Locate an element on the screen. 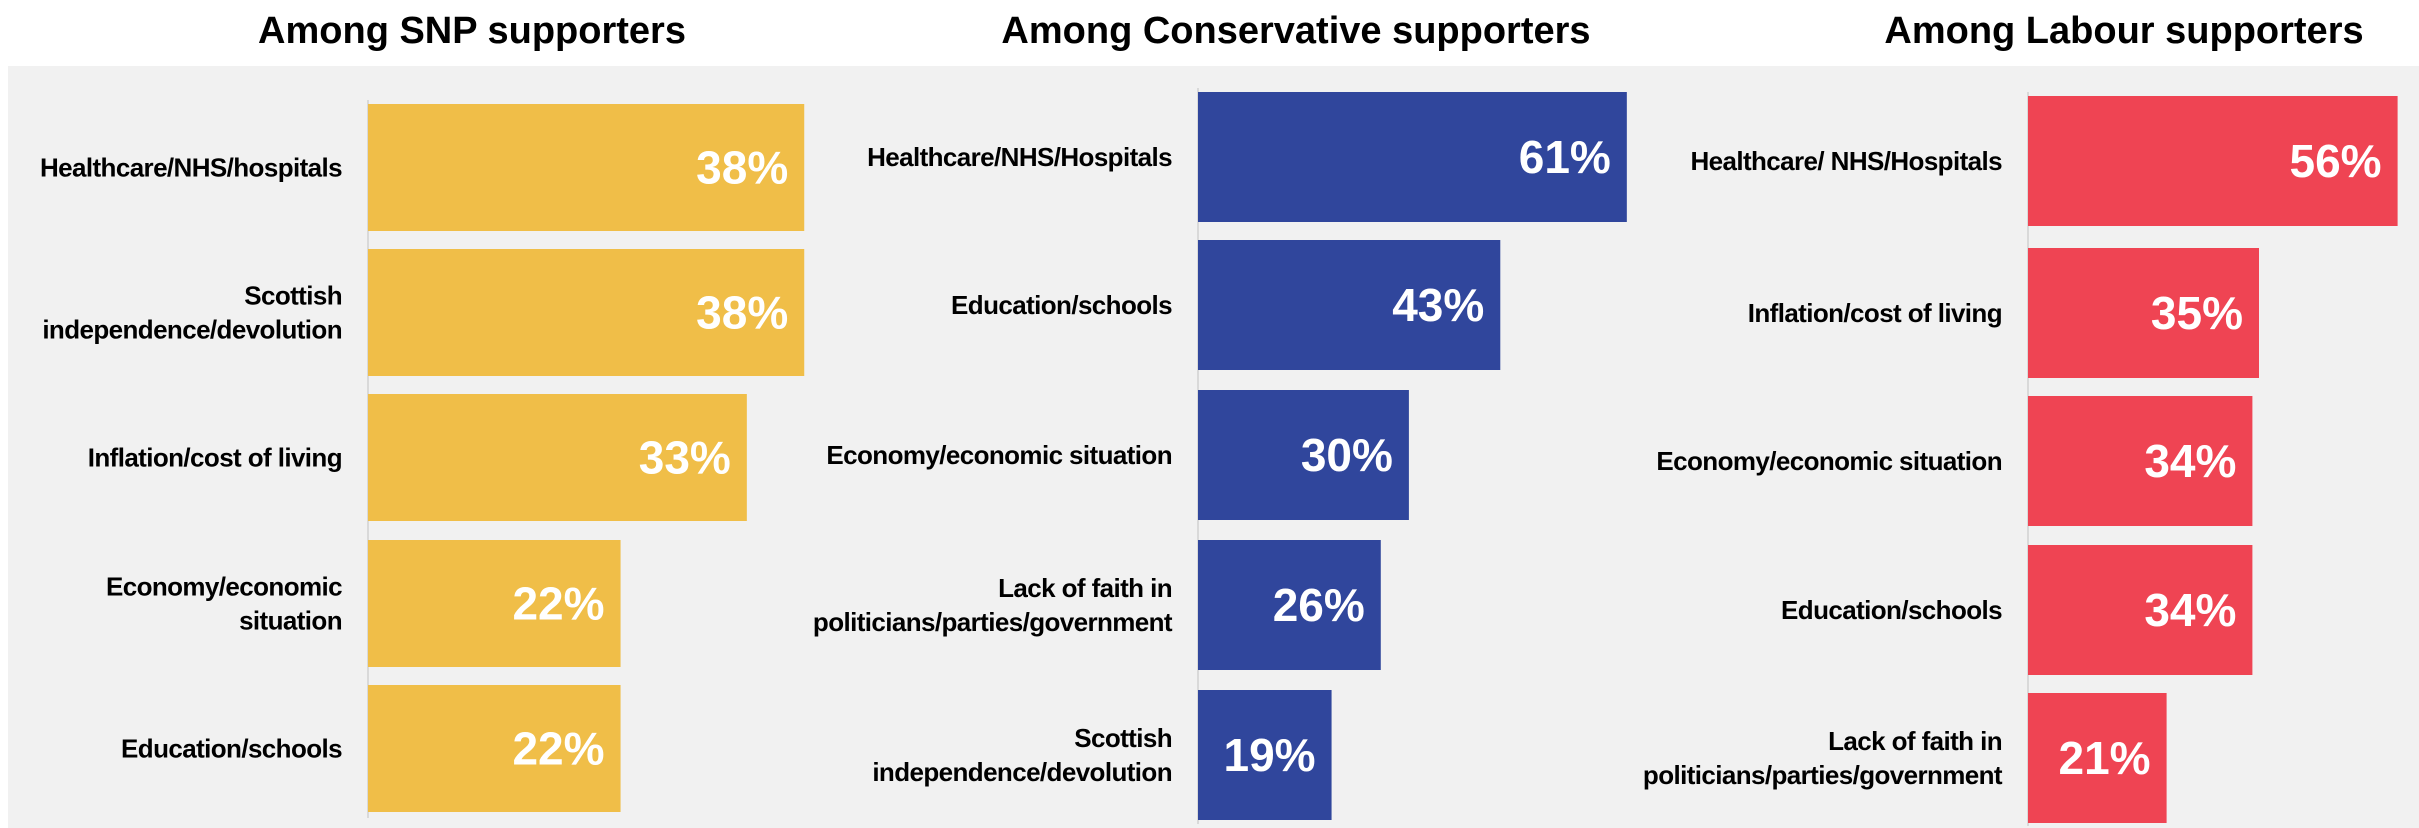 Image resolution: width=2419 pixels, height=828 pixels. value-label-labour-1: 56% is located at coordinates (2336, 161).